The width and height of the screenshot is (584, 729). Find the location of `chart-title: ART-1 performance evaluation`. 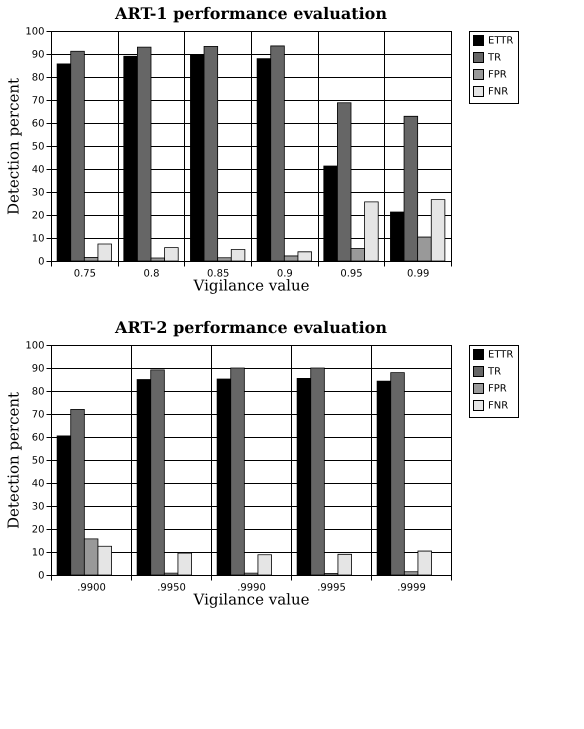

chart-title: ART-1 performance evaluation is located at coordinates (251, 13).